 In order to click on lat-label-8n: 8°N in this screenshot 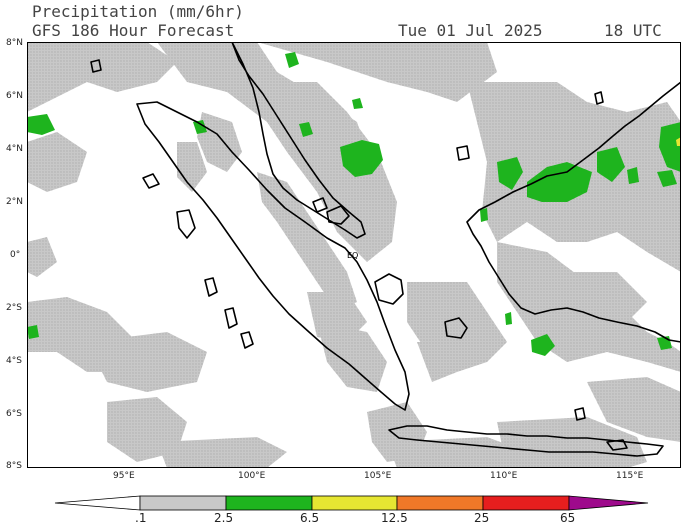, I will do `click(14, 43)`.